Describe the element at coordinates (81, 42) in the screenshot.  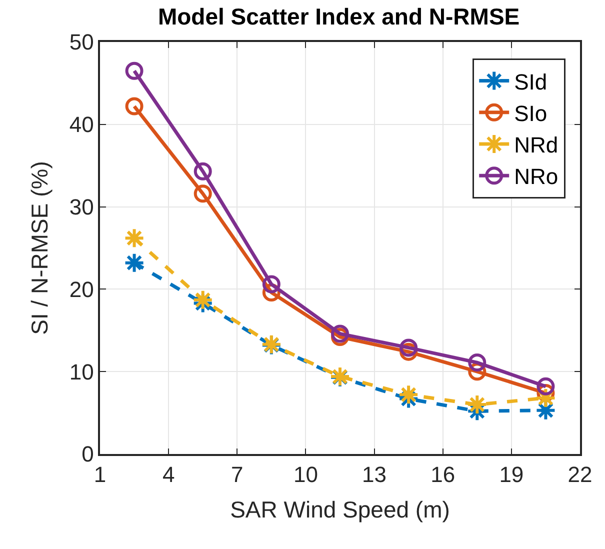
I see `y-tick-label: 50` at that location.